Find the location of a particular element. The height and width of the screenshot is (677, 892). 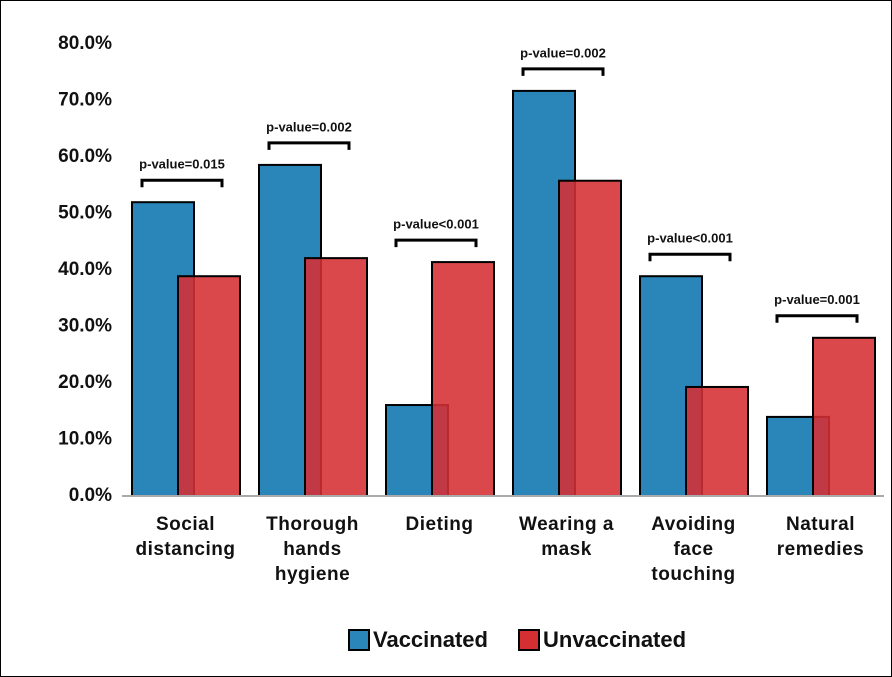

x-tick-label: Social distancing is located at coordinates (185, 537).